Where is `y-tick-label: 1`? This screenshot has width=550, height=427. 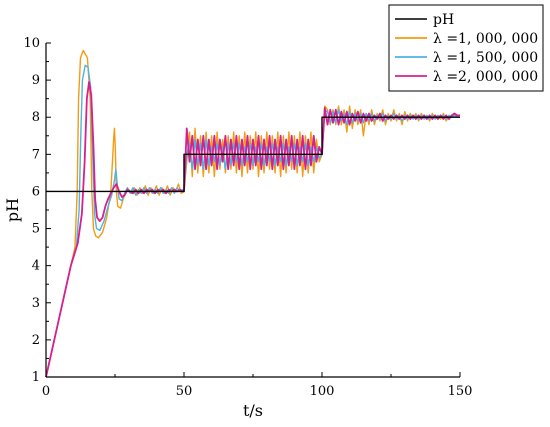 y-tick-label: 1 is located at coordinates (36, 377).